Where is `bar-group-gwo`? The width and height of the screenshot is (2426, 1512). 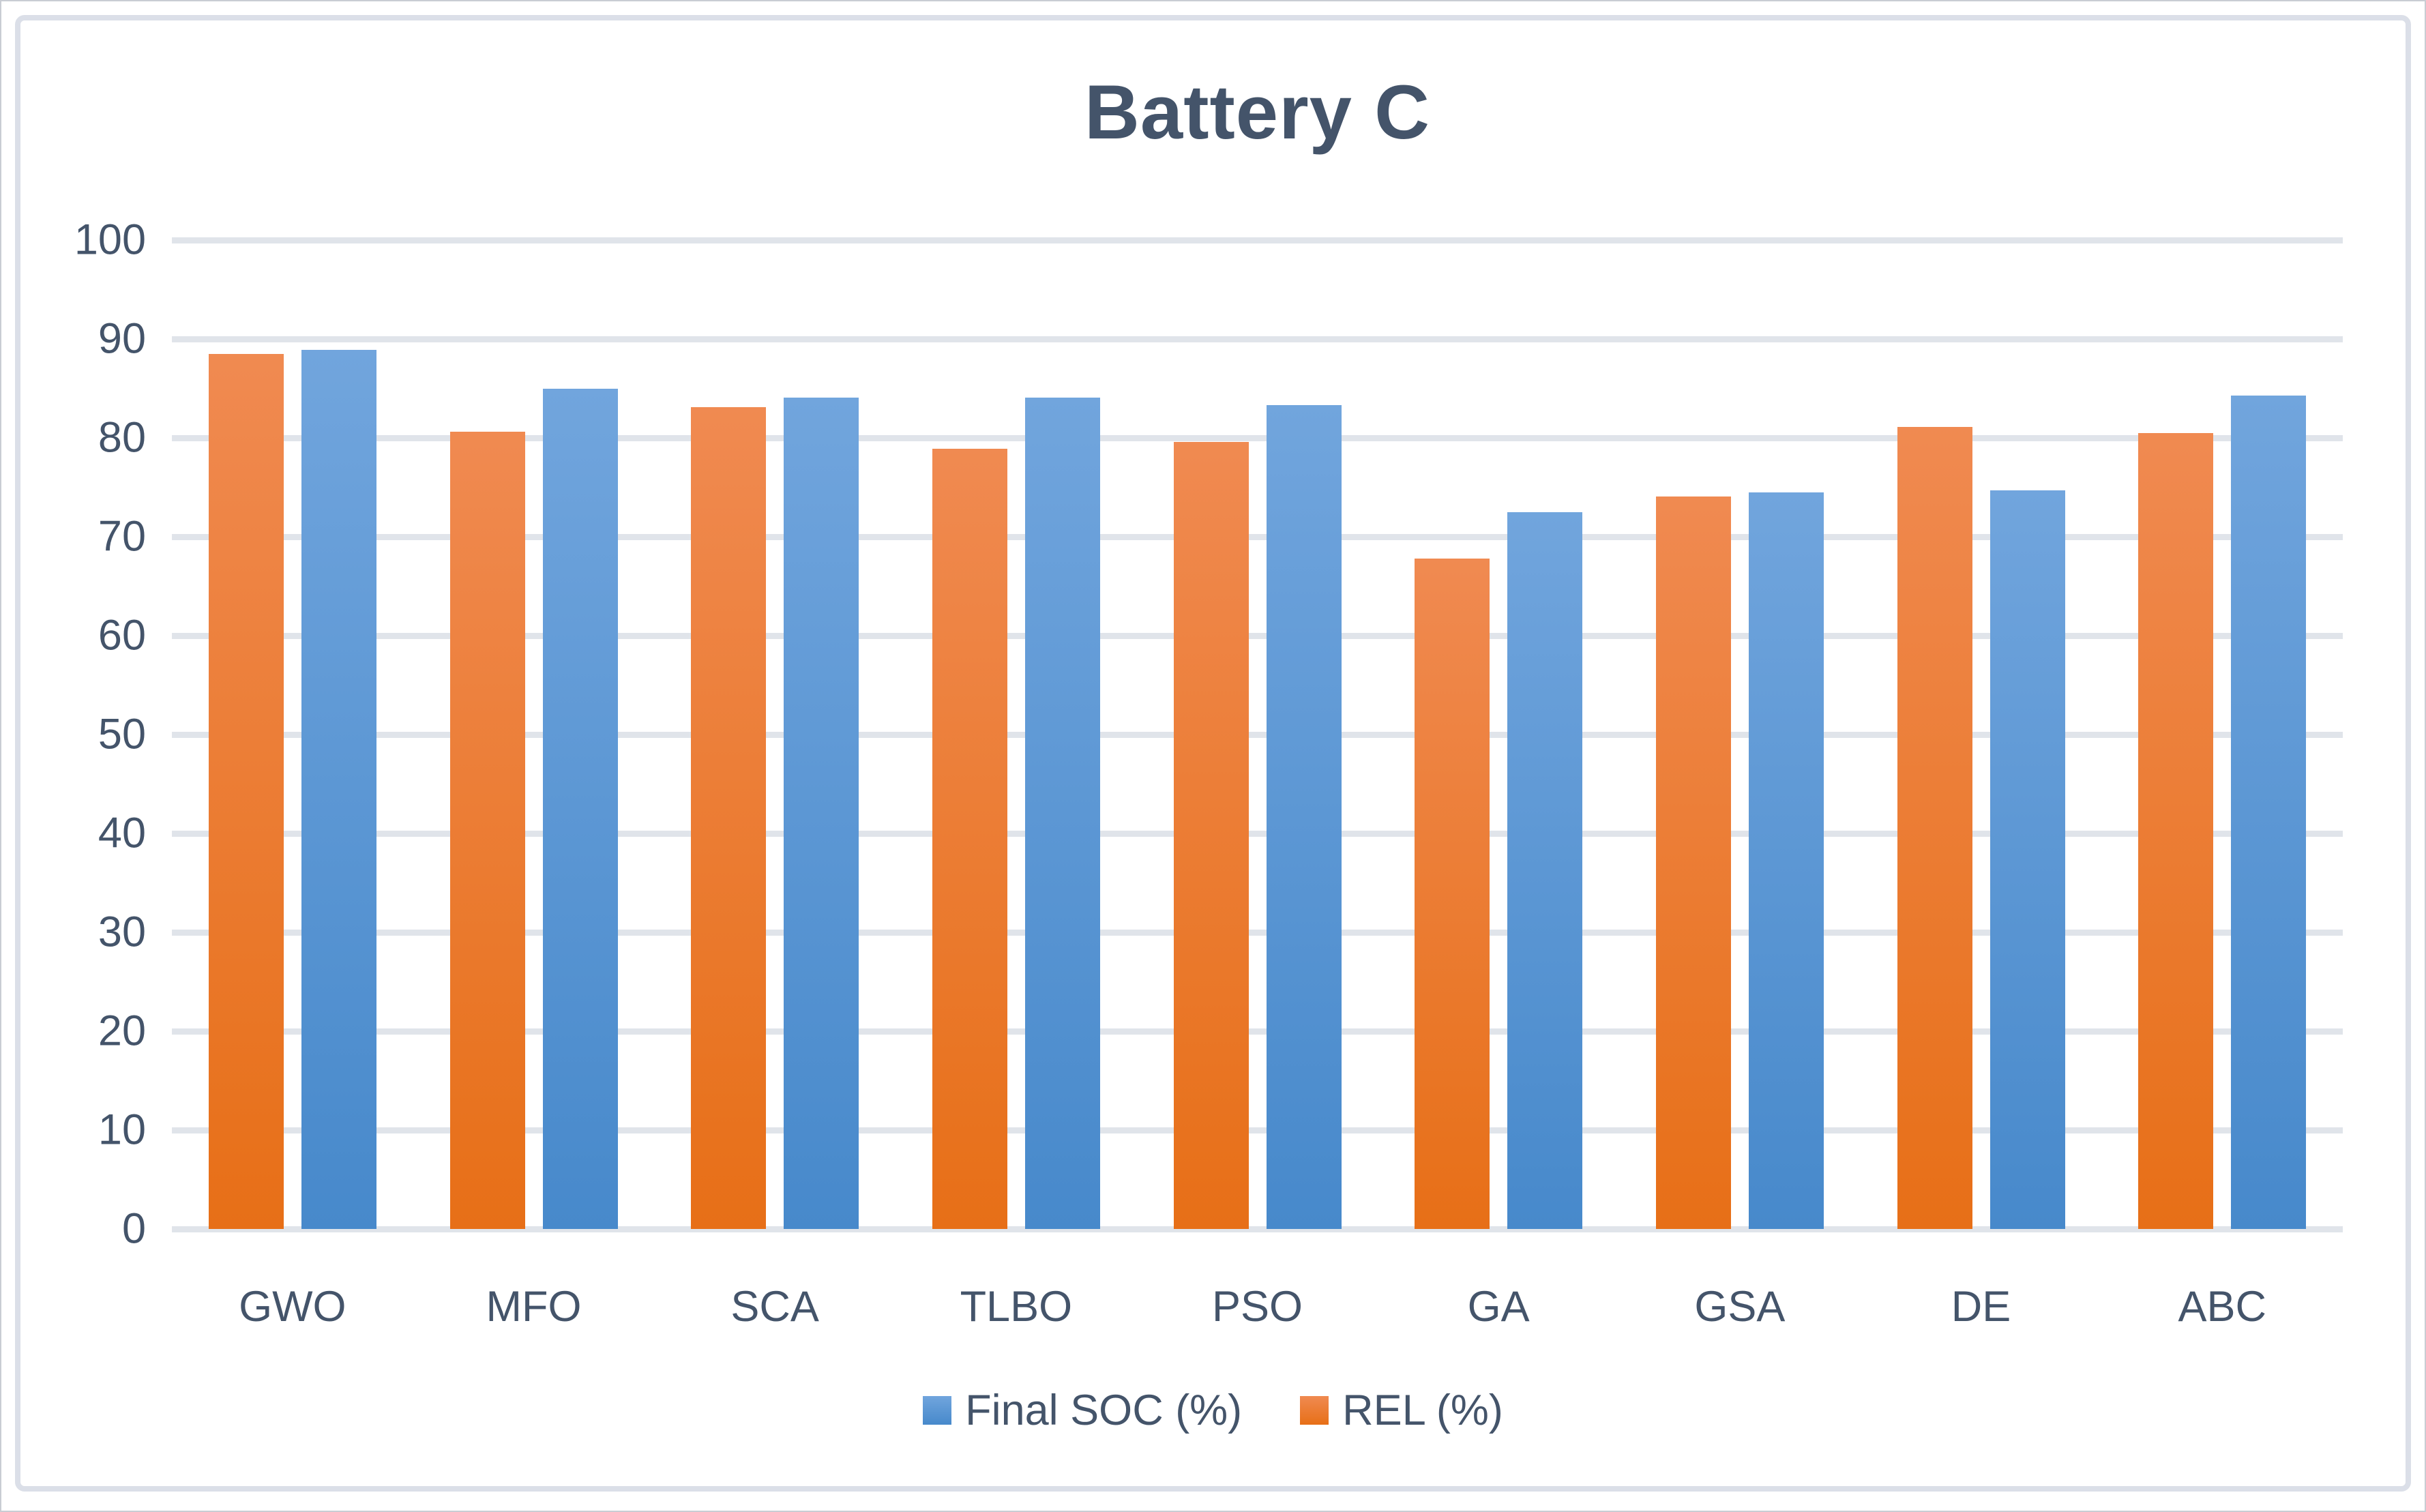
bar-group-gwo is located at coordinates (292, 734).